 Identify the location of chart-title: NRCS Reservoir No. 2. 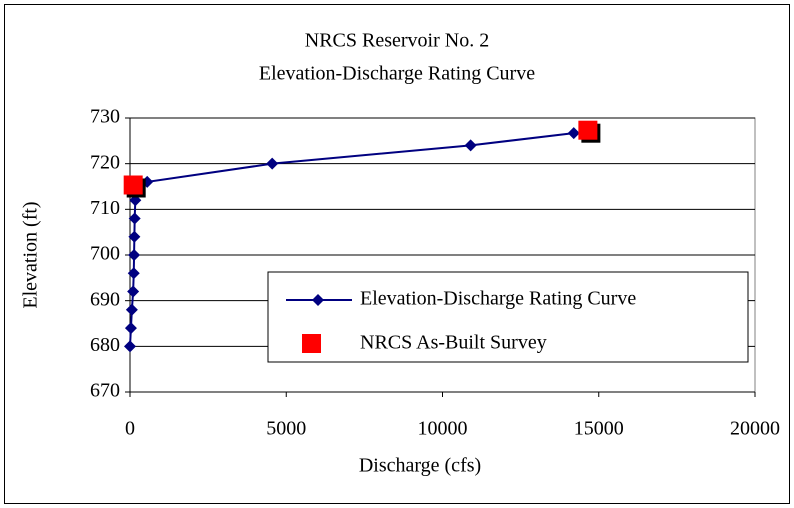
(397, 41).